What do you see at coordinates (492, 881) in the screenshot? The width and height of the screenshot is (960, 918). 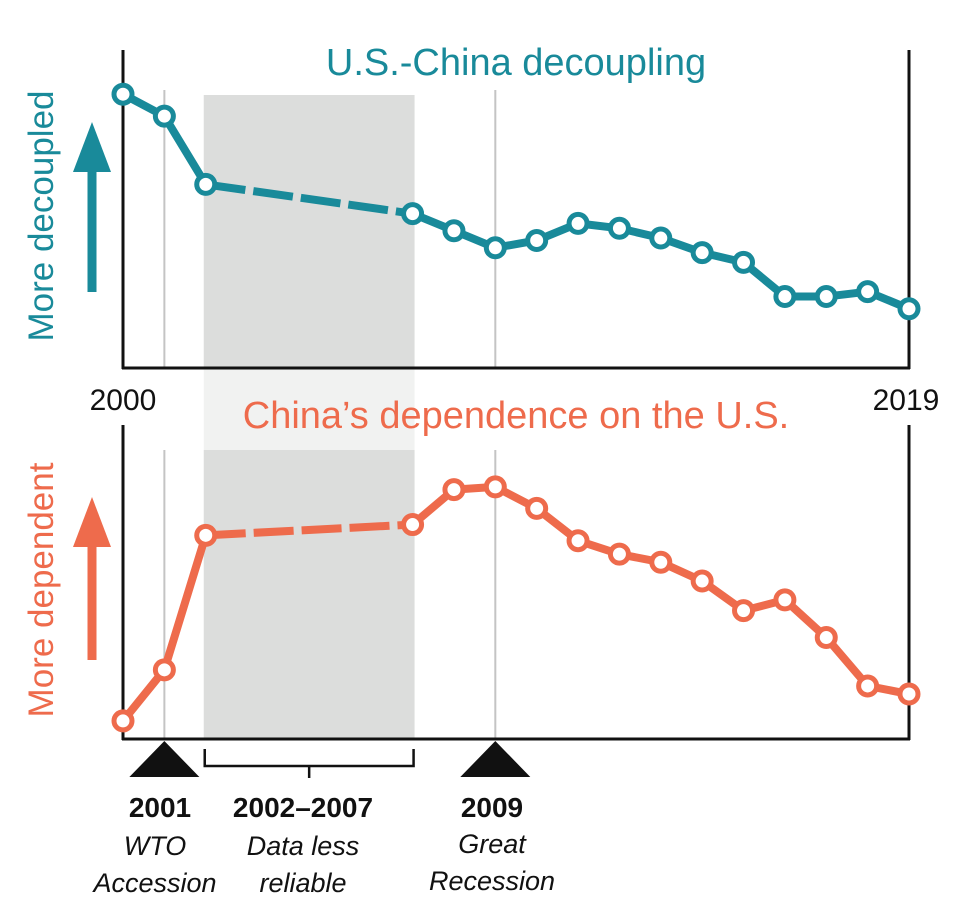 I see `annotation-2009-line2: Recession` at bounding box center [492, 881].